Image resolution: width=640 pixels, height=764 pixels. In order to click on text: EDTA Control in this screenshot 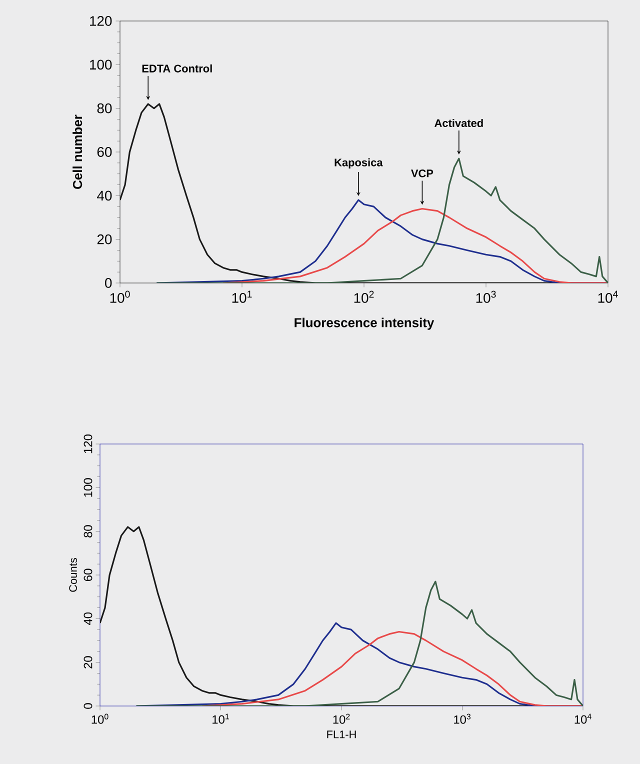, I will do `click(177, 68)`.